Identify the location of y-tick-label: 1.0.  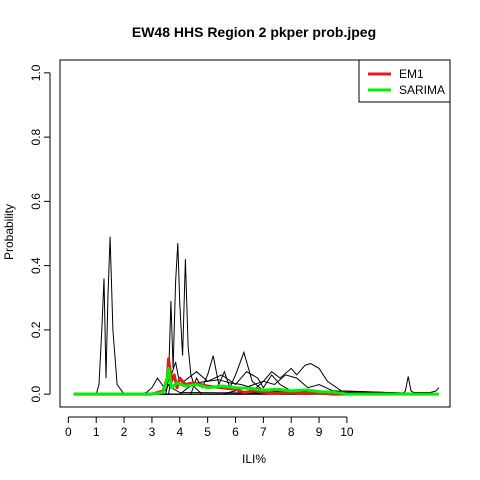
(36, 72).